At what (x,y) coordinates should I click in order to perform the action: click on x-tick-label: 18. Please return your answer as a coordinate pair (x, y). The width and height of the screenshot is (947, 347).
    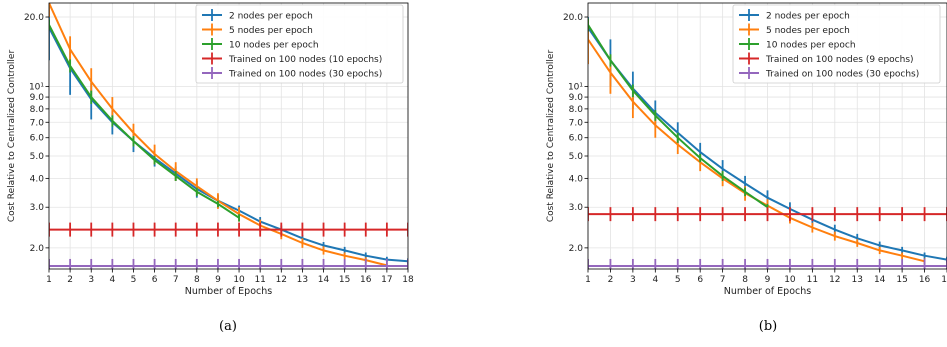
    Looking at the image, I should click on (408, 280).